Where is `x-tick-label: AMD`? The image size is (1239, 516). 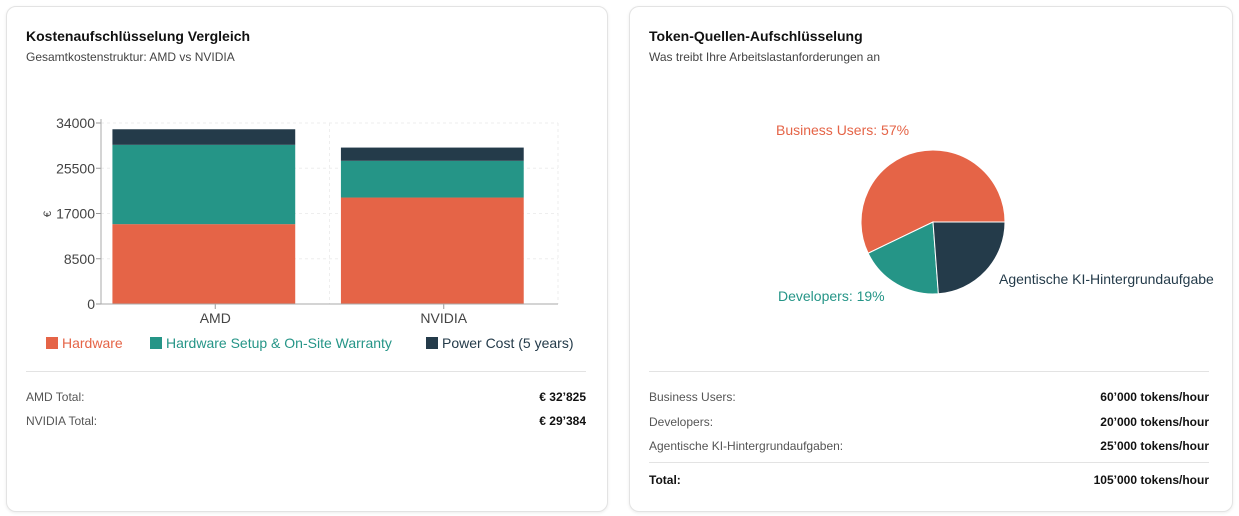
x-tick-label: AMD is located at coordinates (215, 318).